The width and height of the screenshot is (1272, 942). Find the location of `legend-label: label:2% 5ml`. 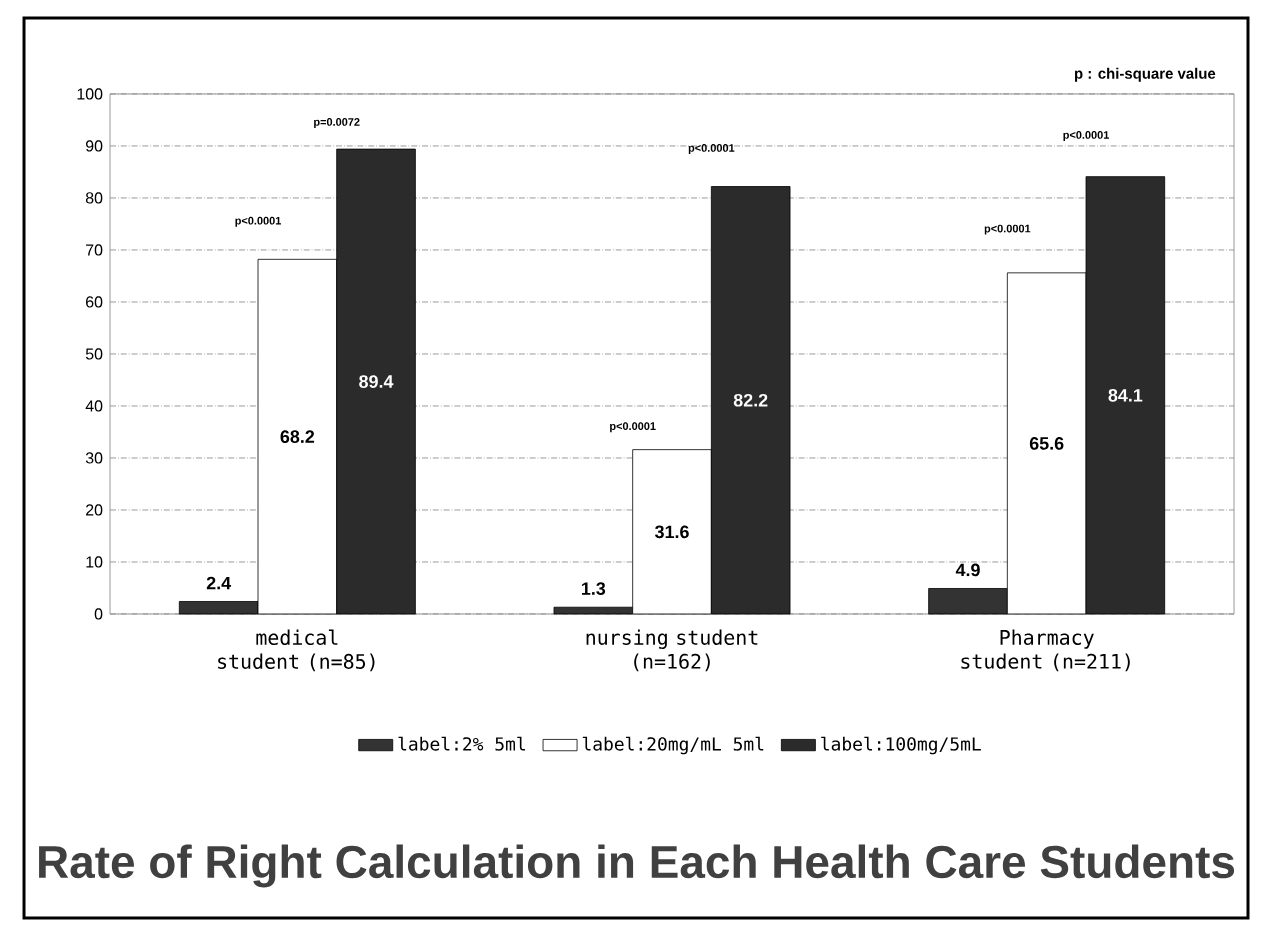

legend-label: label:2% 5ml is located at coordinates (461, 743).